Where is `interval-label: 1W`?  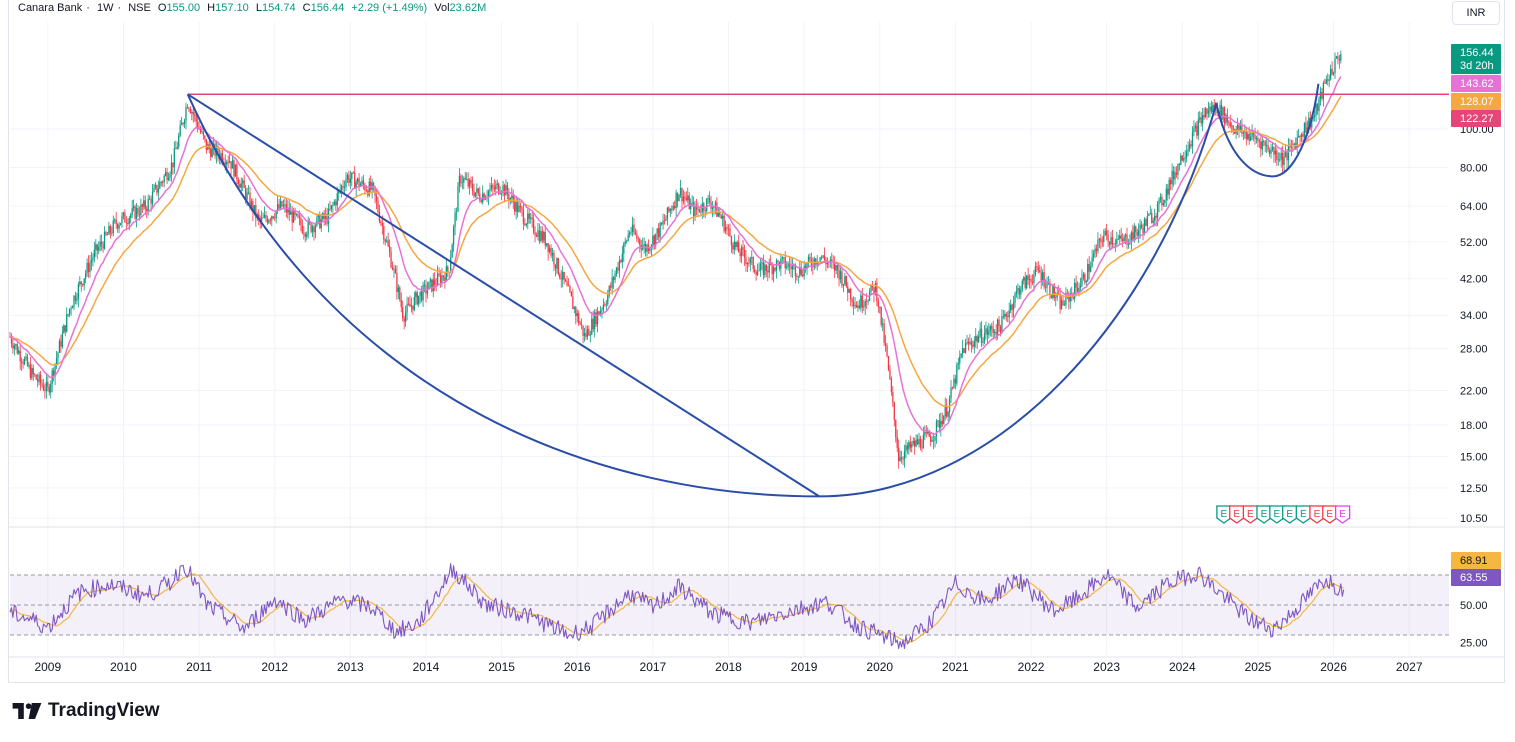 interval-label: 1W is located at coordinates (105, 8).